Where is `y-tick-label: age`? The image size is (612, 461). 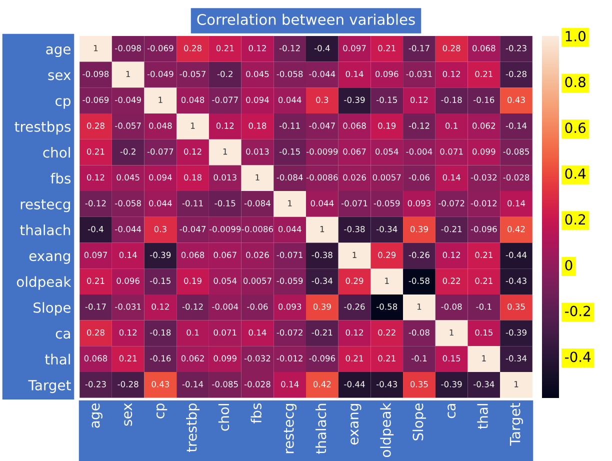 y-tick-label: age is located at coordinates (58, 52).